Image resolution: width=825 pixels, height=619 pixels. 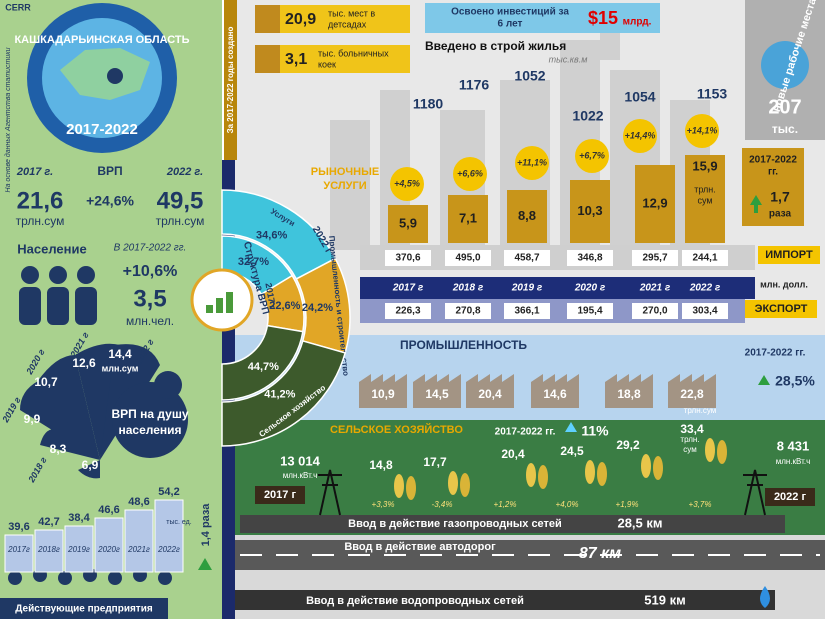 I want to click on jobs-icon, so click(x=785, y=65).